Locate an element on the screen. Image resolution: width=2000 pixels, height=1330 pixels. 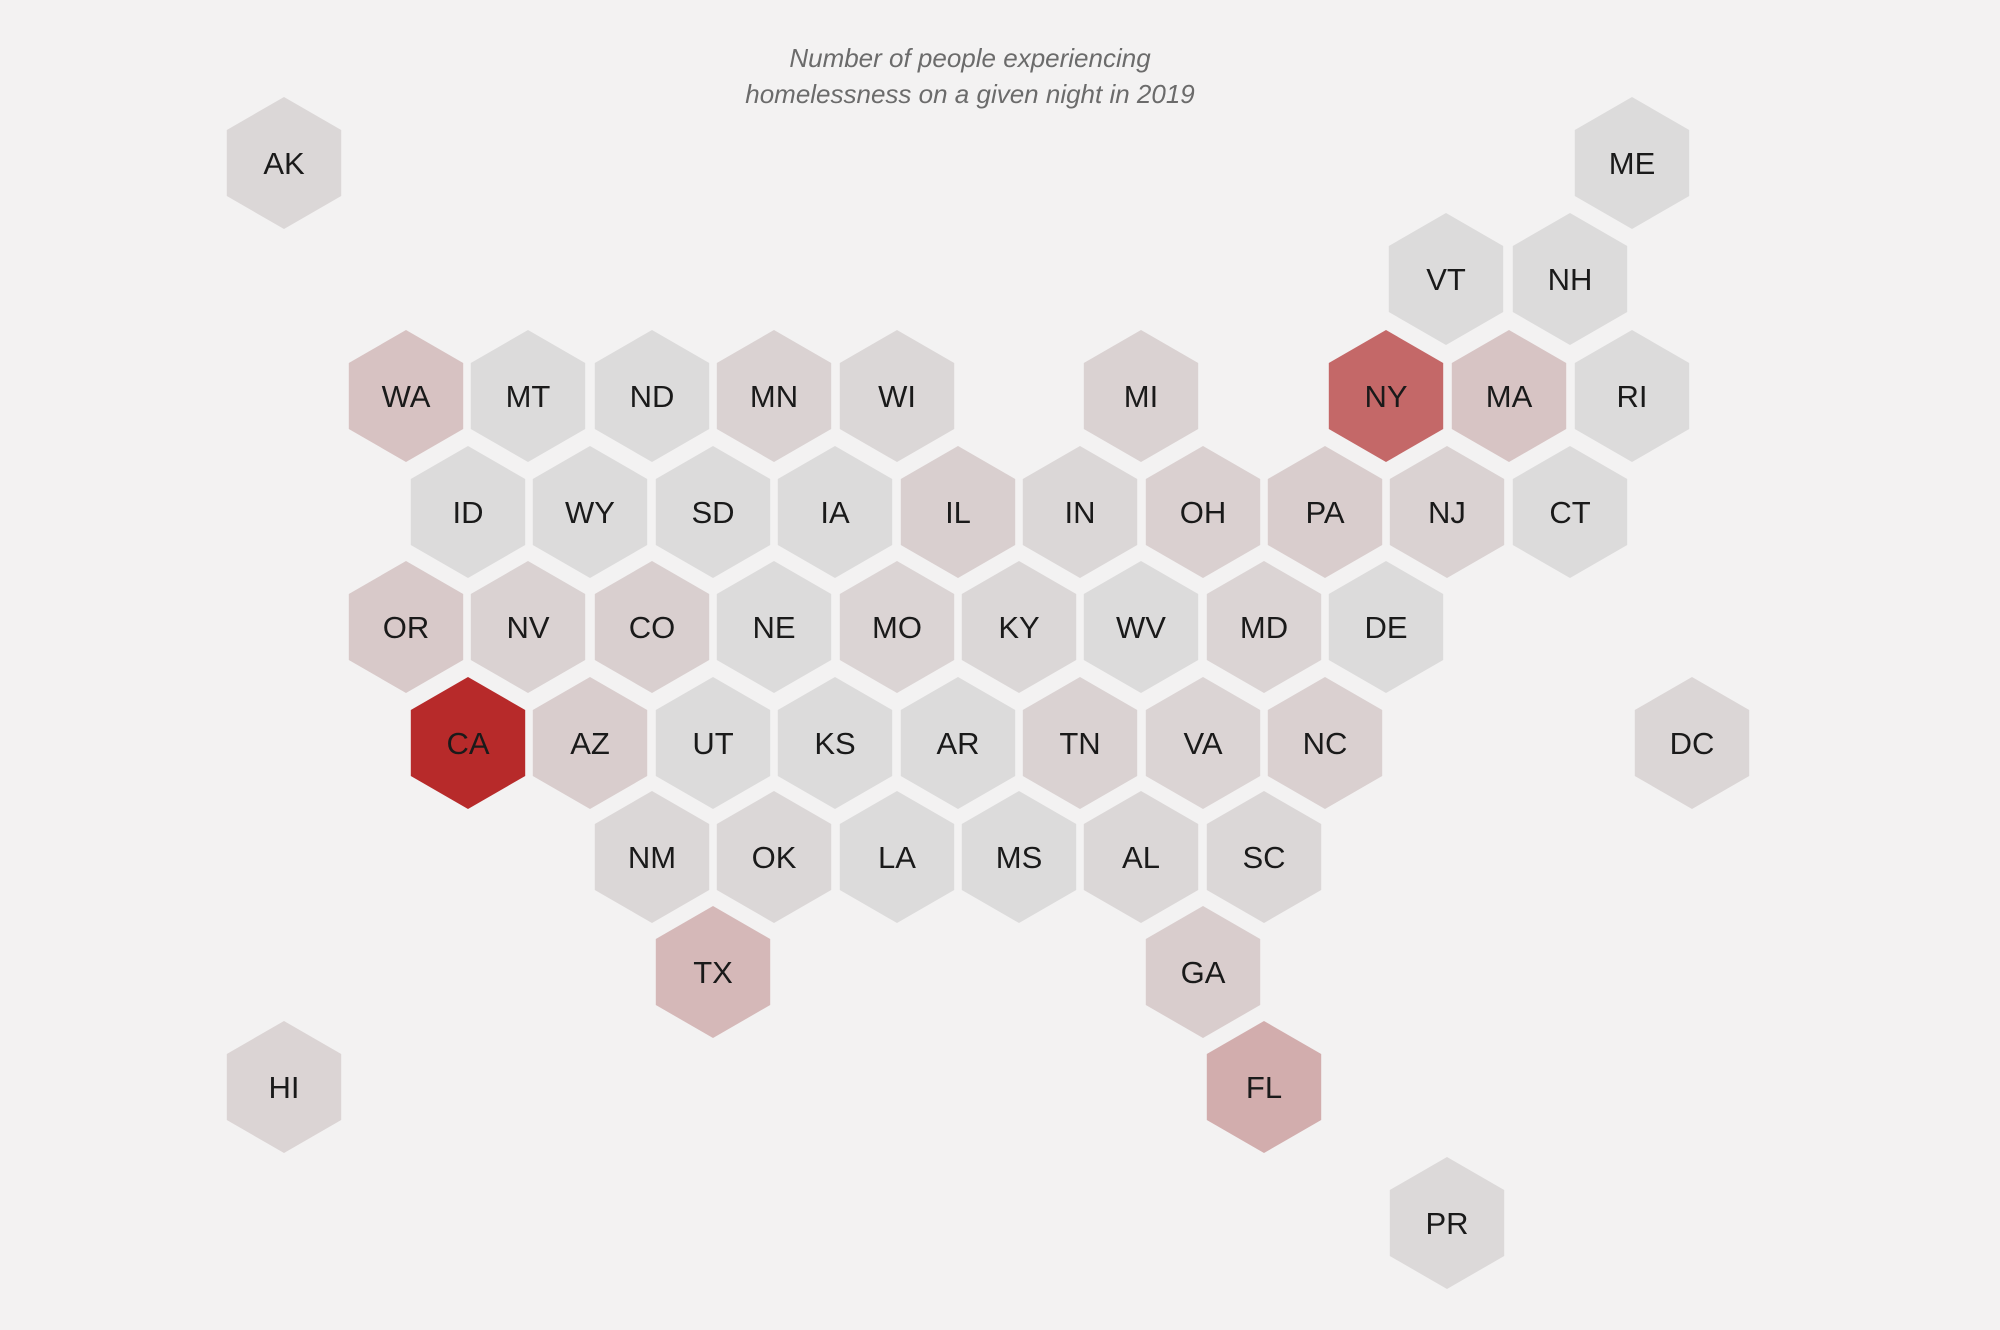
state-tile-mo: MO is located at coordinates (897, 627).